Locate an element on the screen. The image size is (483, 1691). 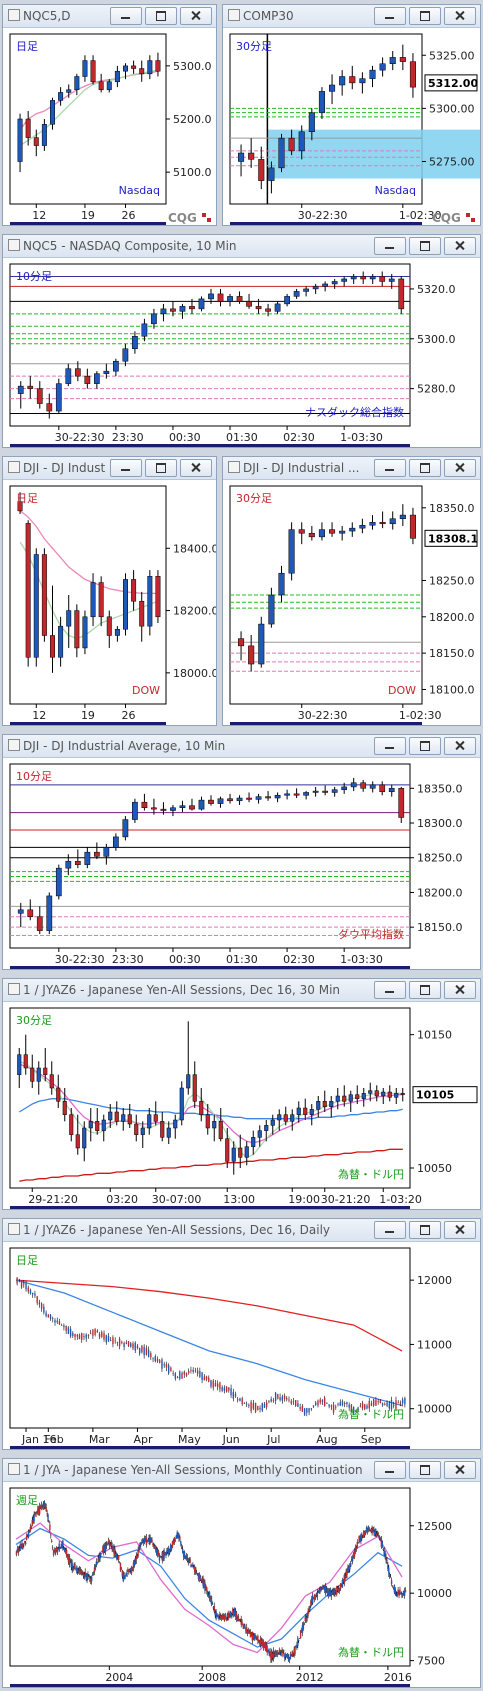
instrument-label: Nasdaq is located at coordinates (139, 190).